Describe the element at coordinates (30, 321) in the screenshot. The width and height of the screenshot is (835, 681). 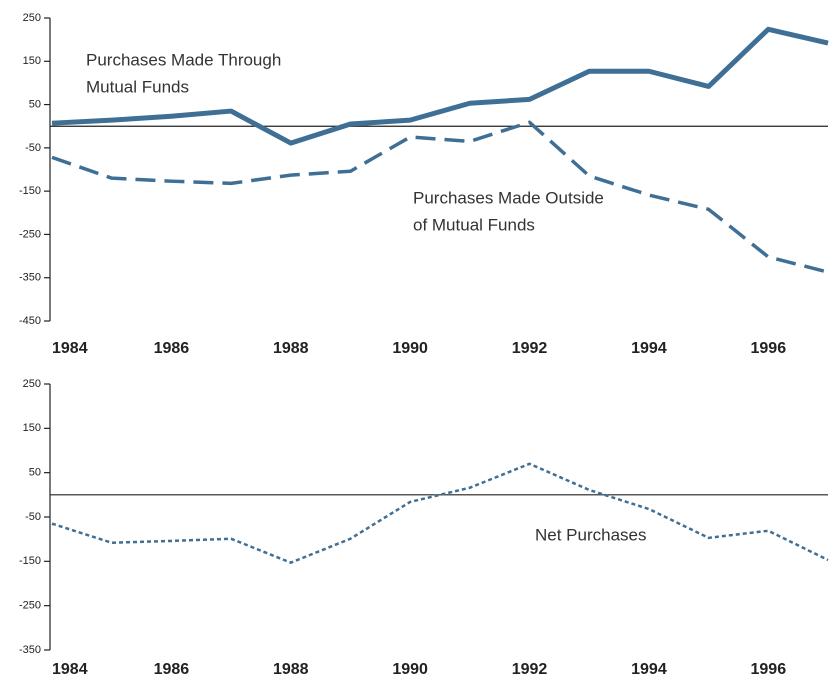
I see `y-tick-label: -450` at that location.